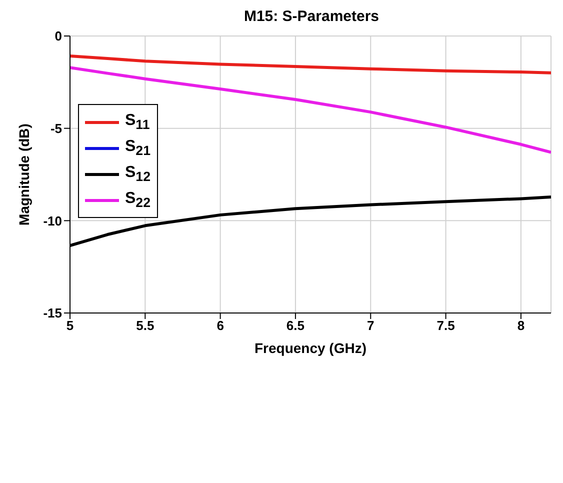 The height and width of the screenshot is (483, 563). I want to click on y-tick-label: 0, so click(58, 36).